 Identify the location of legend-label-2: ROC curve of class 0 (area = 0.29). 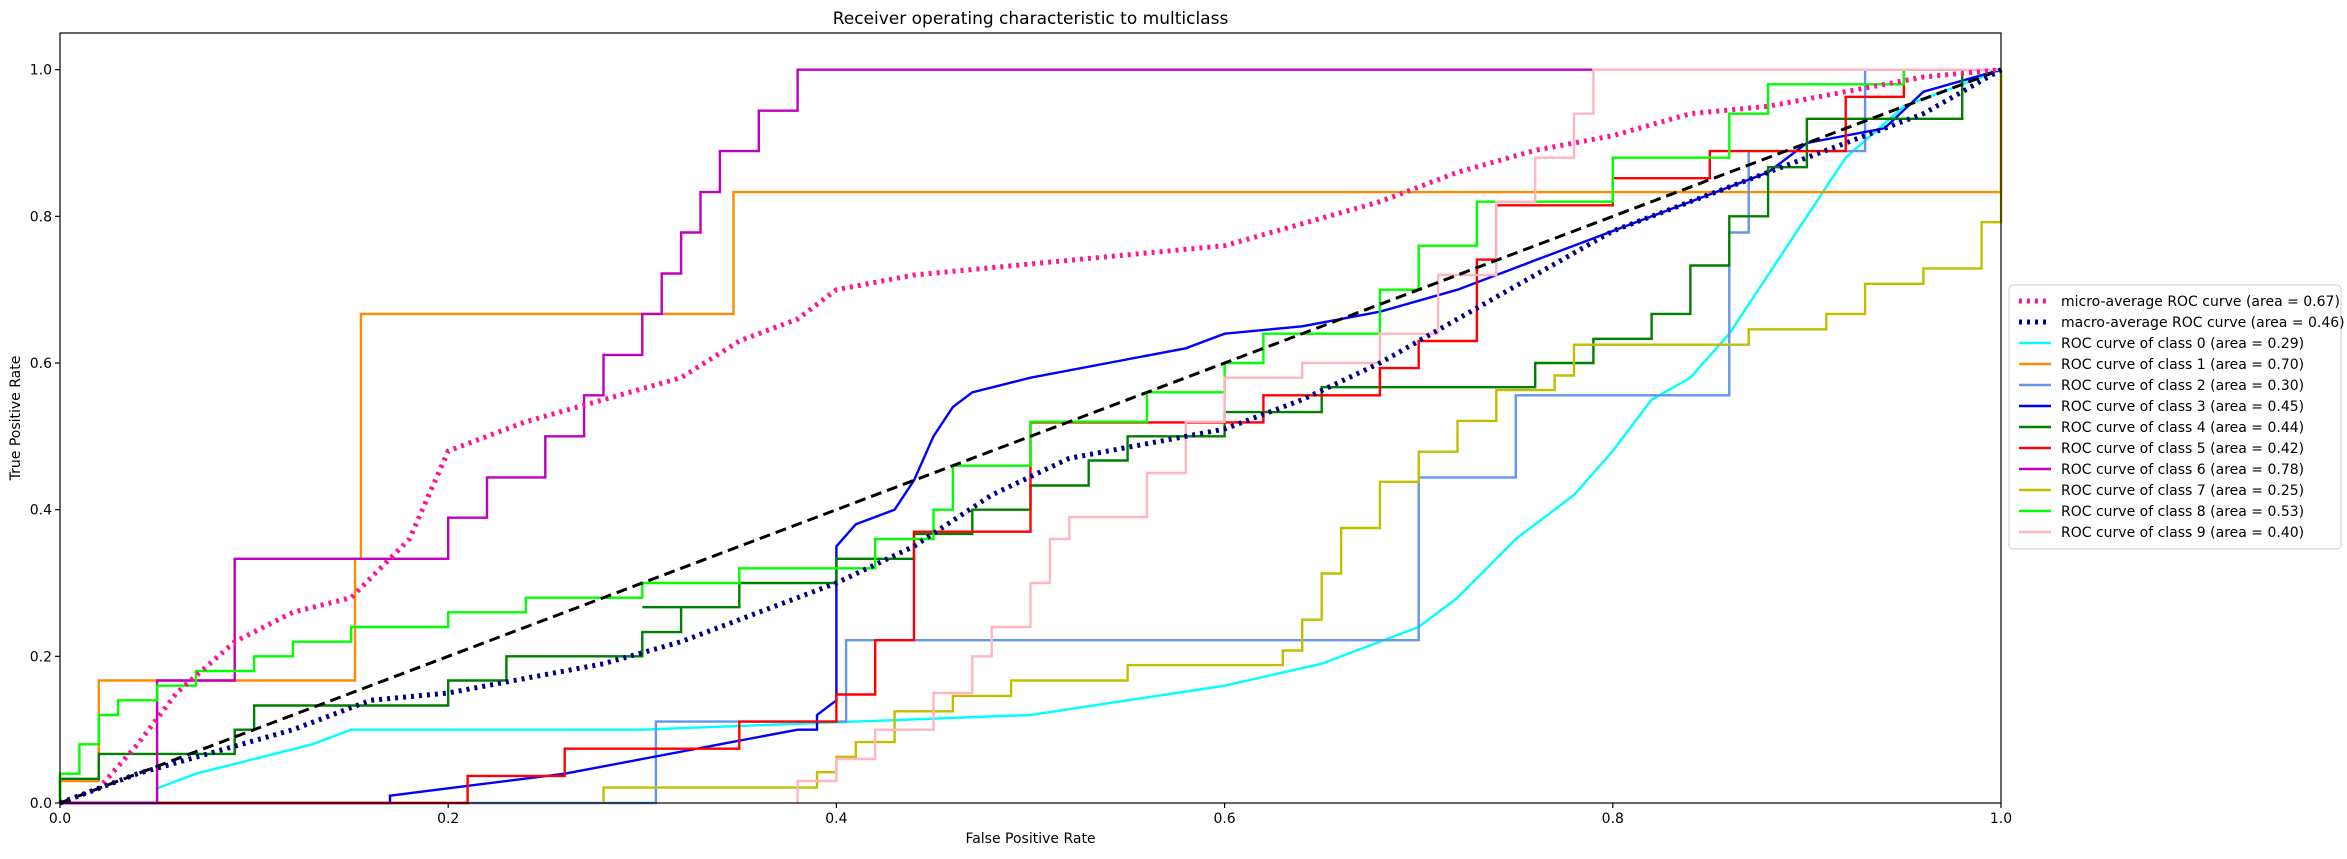
(2182, 344).